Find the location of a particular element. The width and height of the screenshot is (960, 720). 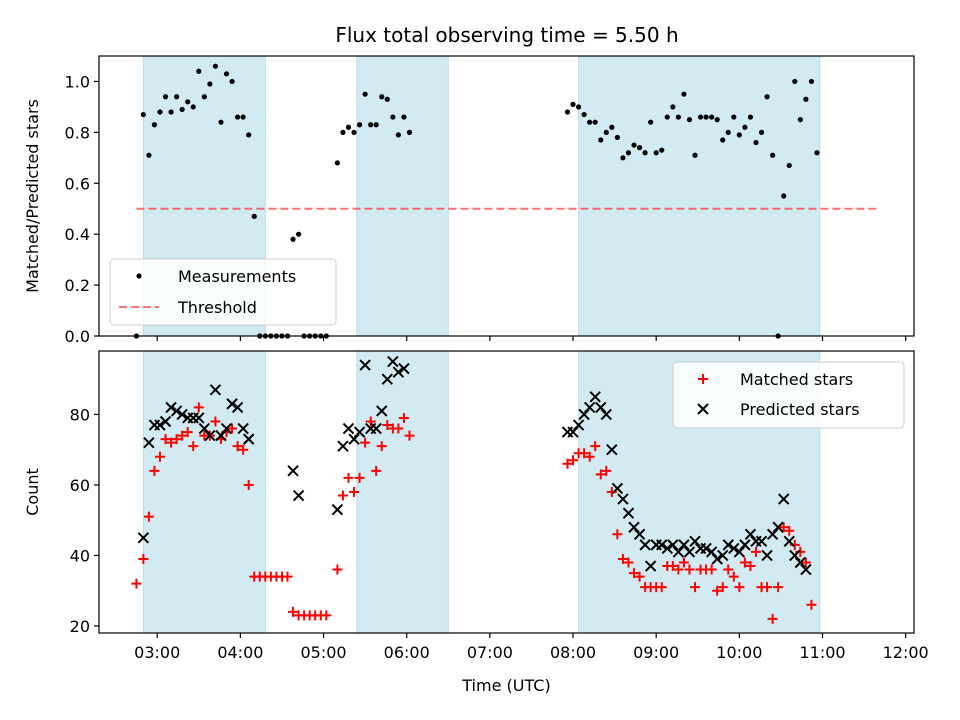

x-tick-label: 03:00 is located at coordinates (157, 652).